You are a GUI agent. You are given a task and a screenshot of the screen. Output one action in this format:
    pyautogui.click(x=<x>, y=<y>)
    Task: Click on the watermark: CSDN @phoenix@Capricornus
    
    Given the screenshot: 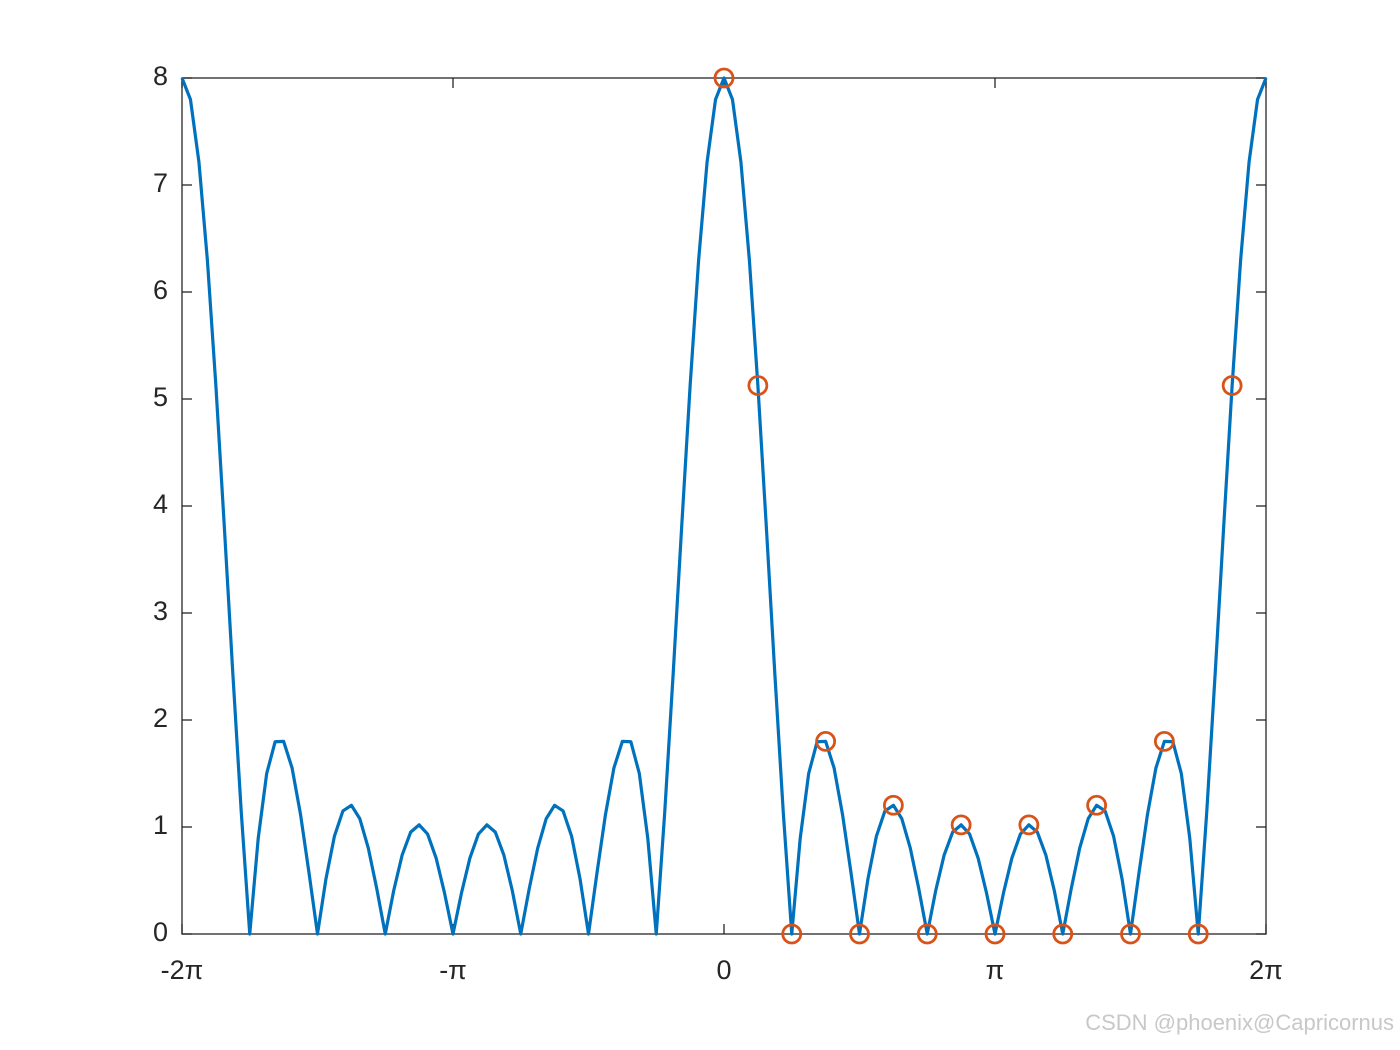 What is the action you would take?
    pyautogui.click(x=1239, y=1022)
    